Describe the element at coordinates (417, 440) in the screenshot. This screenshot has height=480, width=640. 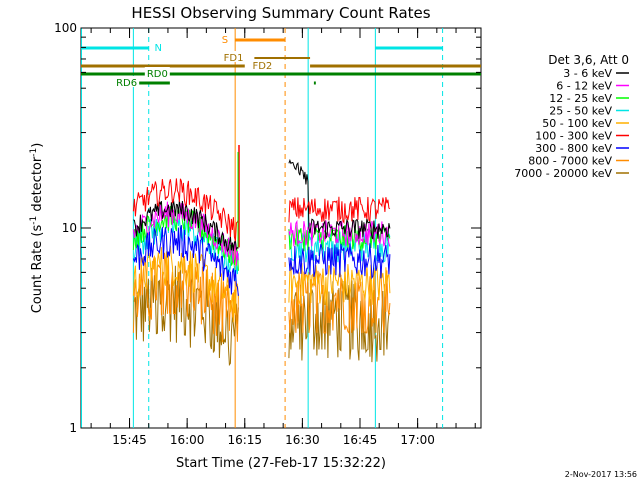
I see `x-tick-label-5: 17:00` at that location.